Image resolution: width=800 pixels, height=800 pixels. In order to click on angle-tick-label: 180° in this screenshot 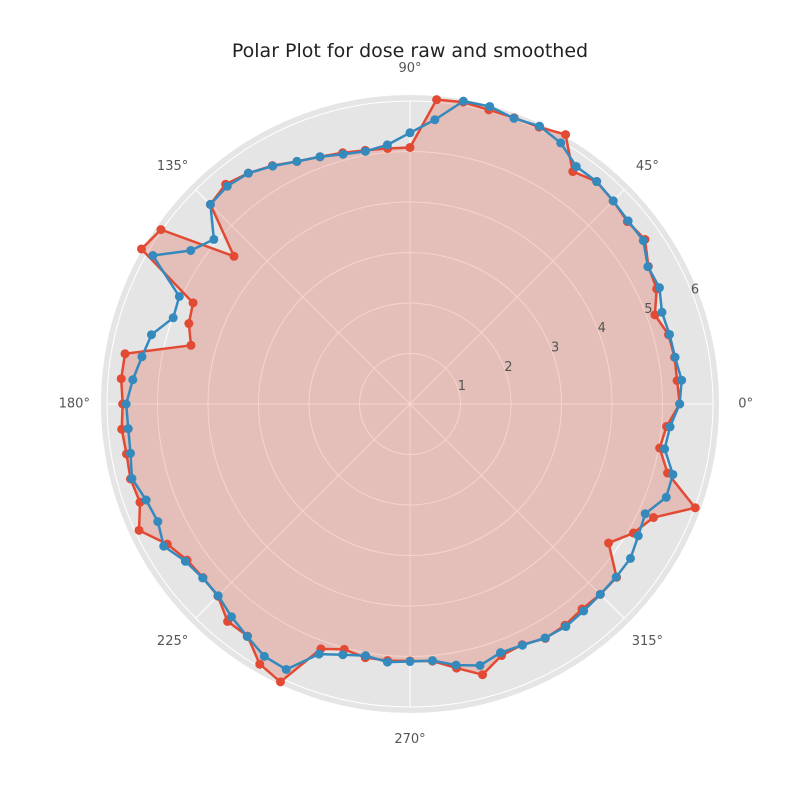, I will do `click(74, 404)`.